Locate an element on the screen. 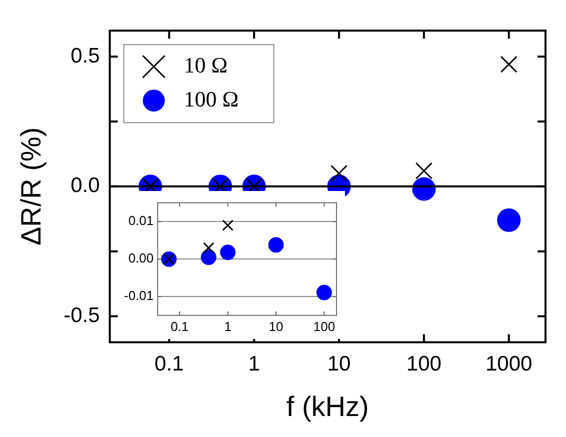 This screenshot has height=437, width=566. y-tick-label: 0.5 is located at coordinates (85, 56).